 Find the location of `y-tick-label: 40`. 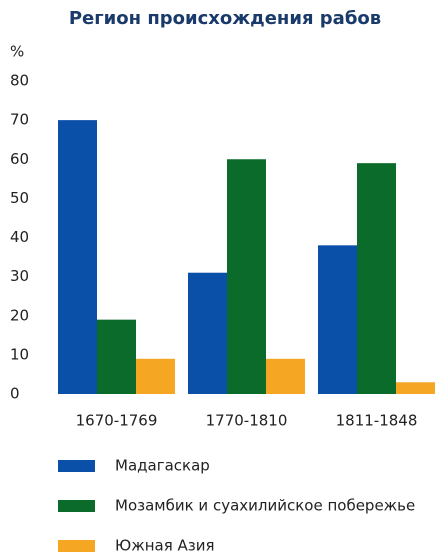

y-tick-label: 40 is located at coordinates (19, 237).